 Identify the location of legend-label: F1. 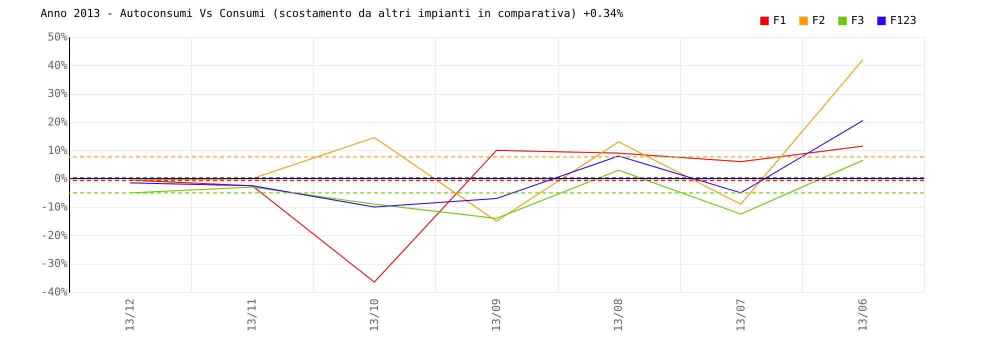
(779, 20).